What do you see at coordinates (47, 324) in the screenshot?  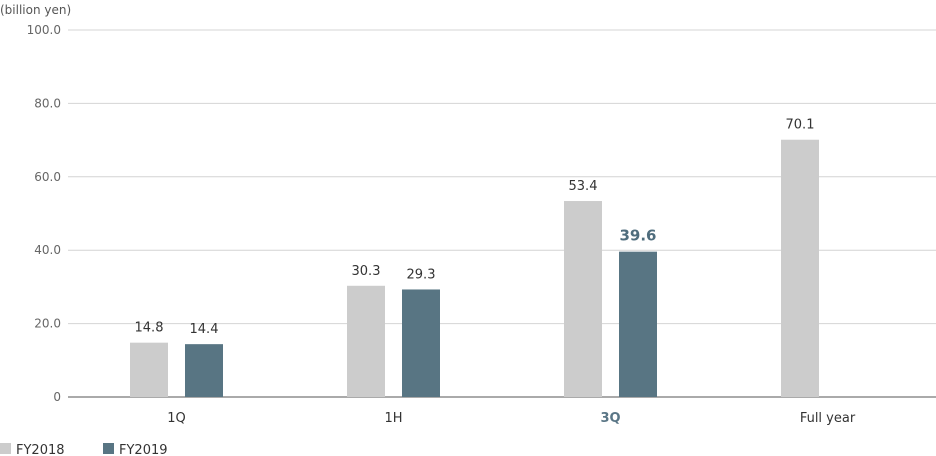 I see `y-tick-label: 20.0` at bounding box center [47, 324].